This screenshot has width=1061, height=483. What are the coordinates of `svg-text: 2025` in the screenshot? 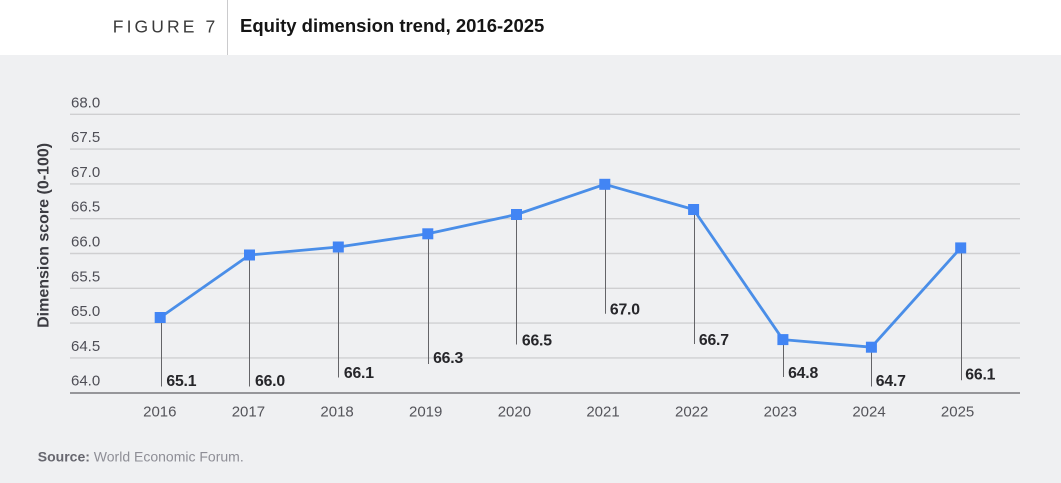 It's located at (957, 412).